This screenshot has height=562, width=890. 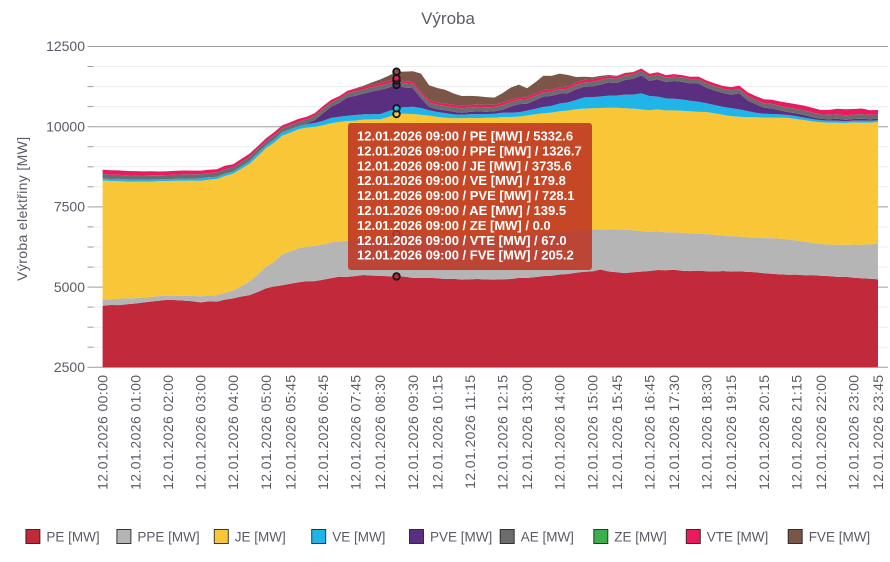 I want to click on svg-text: 12.01.2026 07:45, so click(x=356, y=432).